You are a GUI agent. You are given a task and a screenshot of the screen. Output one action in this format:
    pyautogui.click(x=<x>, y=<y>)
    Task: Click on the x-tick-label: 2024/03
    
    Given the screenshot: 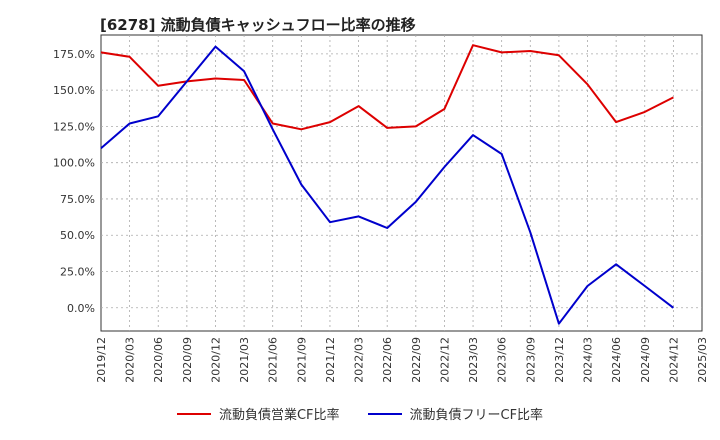 What is the action you would take?
    pyautogui.click(x=588, y=360)
    